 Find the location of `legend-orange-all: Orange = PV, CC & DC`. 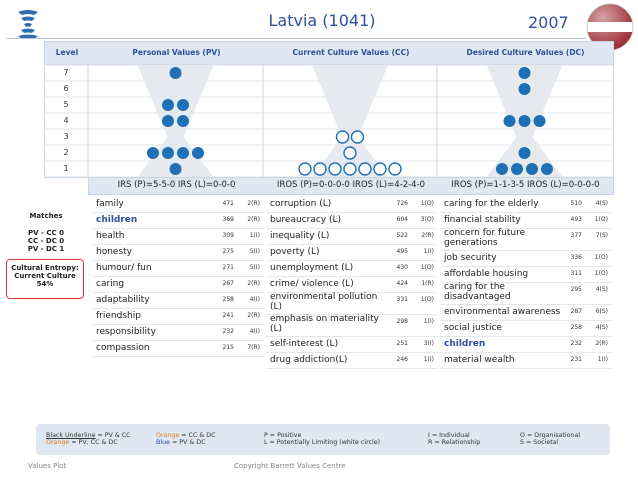

legend-orange-all: Orange = PV, CC & DC is located at coordinates (82, 442).